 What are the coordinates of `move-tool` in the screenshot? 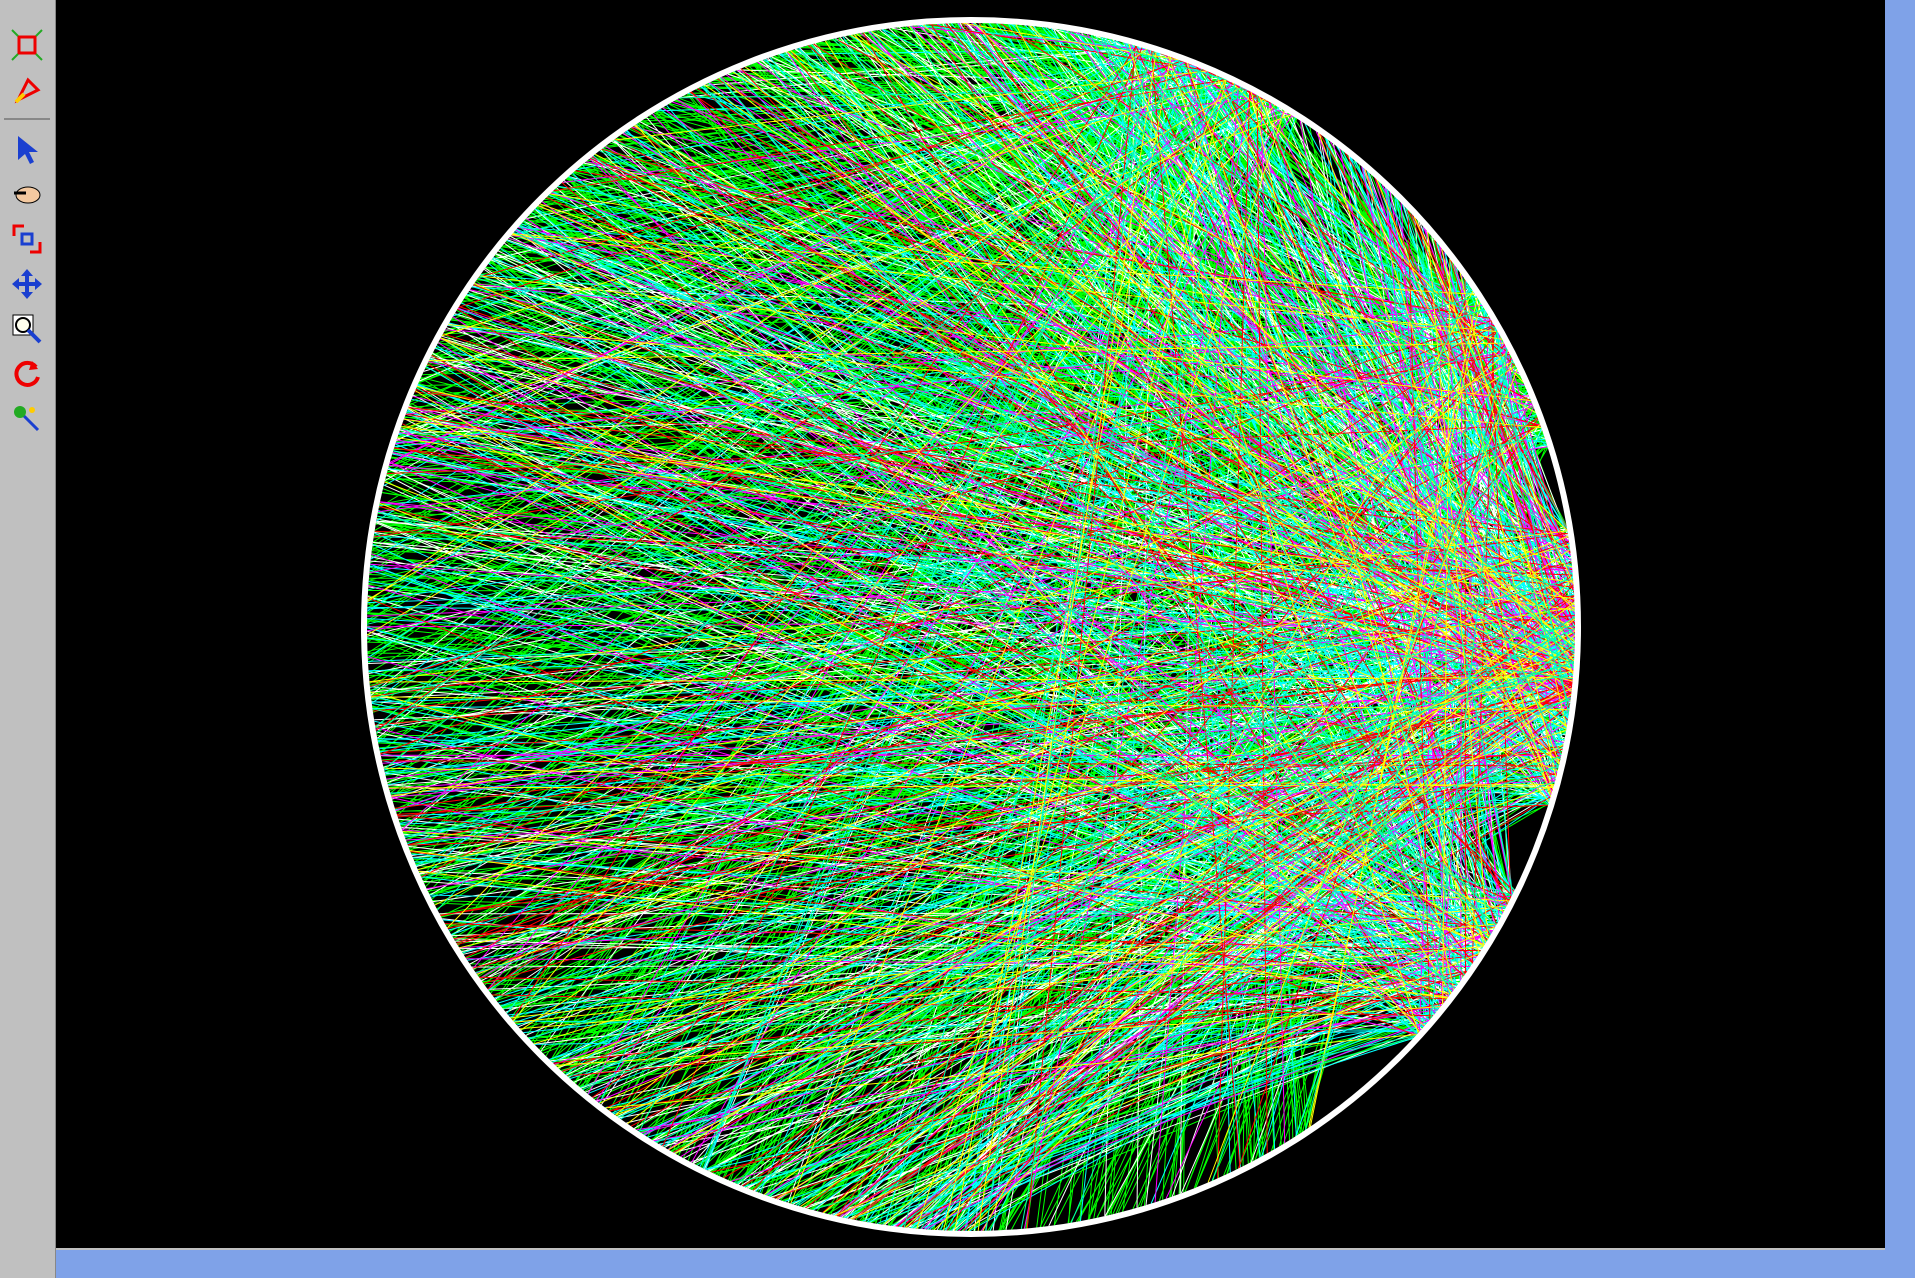 It's located at (27, 284).